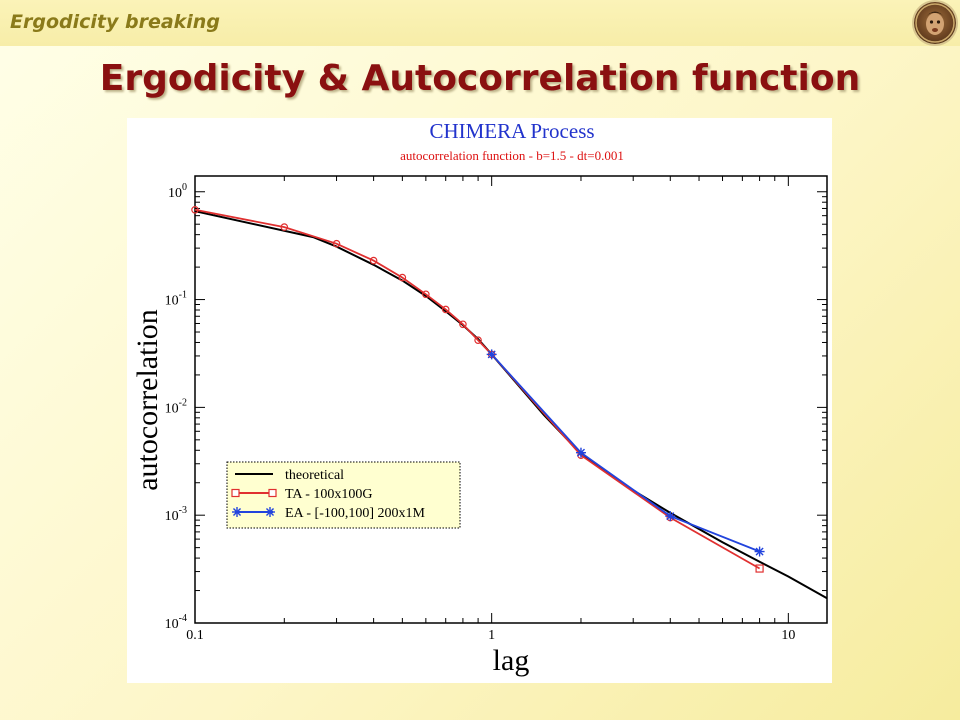 The width and height of the screenshot is (960, 720). I want to click on y-tick-label: 10⁻³, so click(176, 514).